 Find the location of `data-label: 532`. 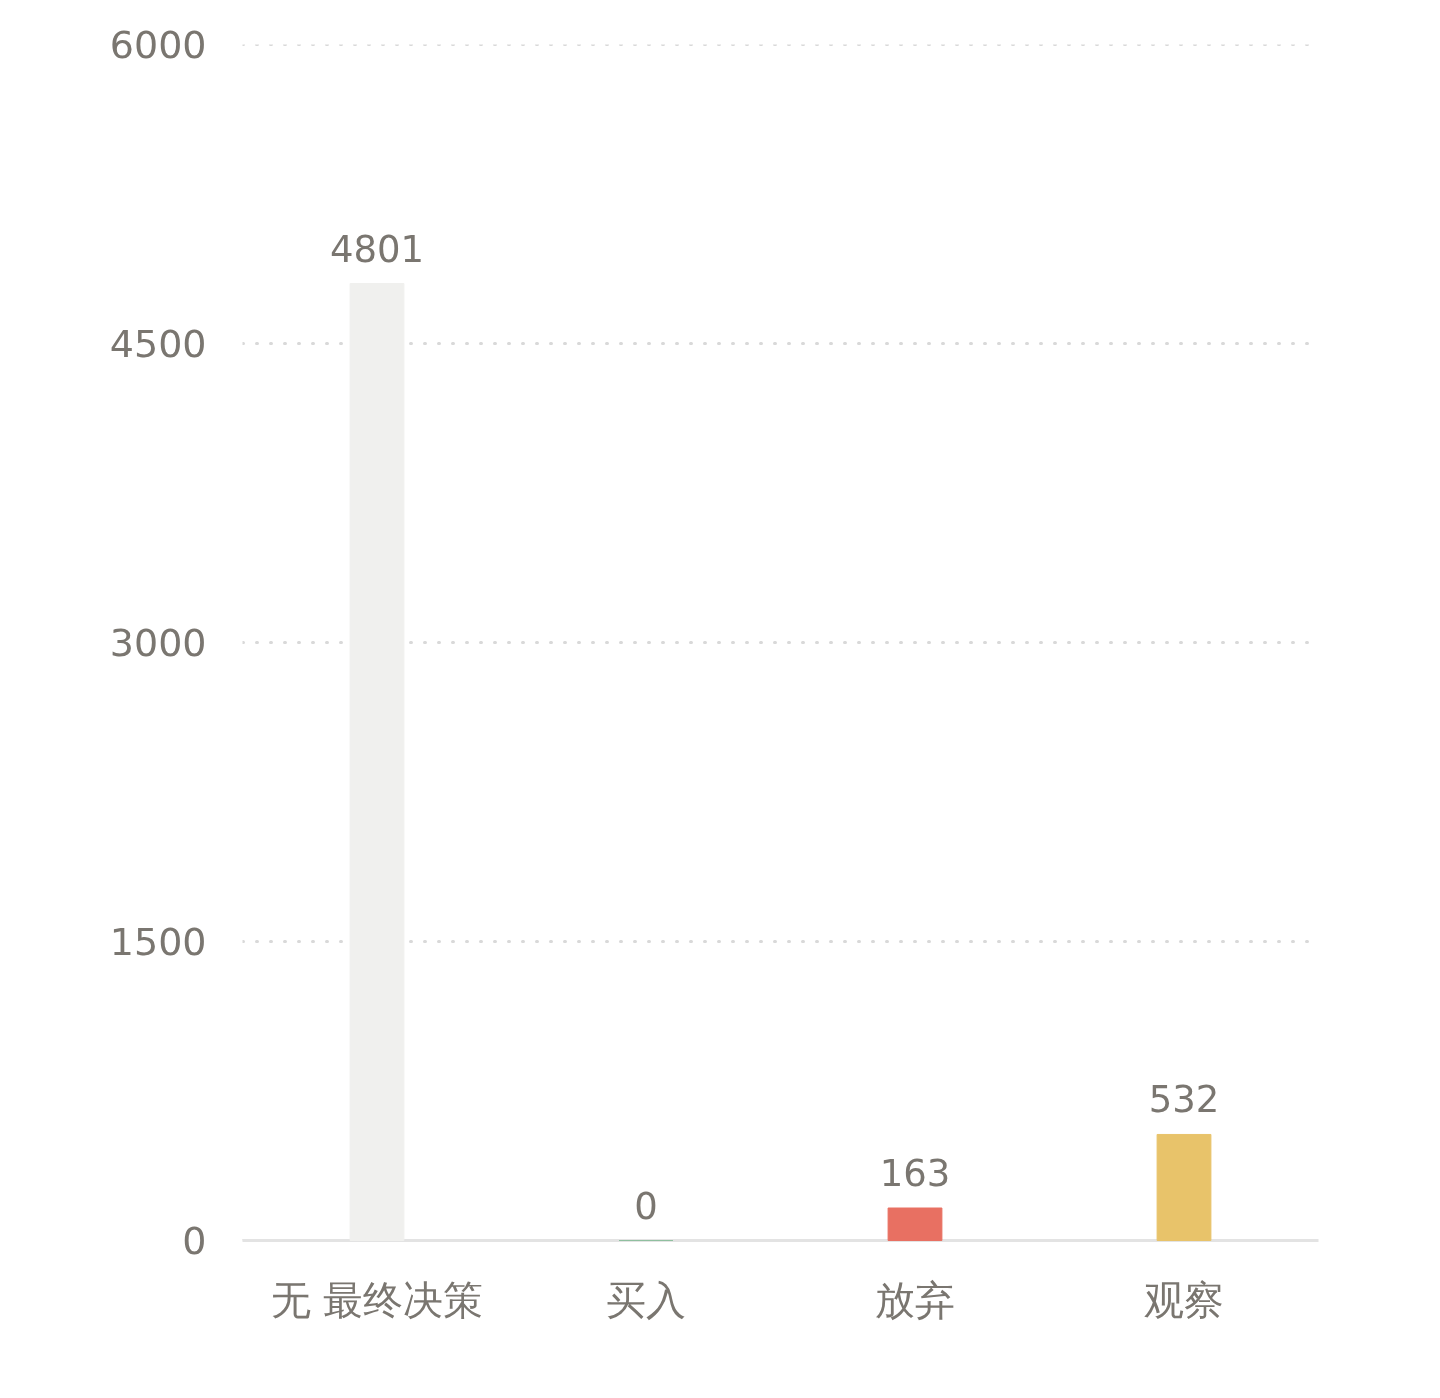

data-label: 532 is located at coordinates (1184, 1100).